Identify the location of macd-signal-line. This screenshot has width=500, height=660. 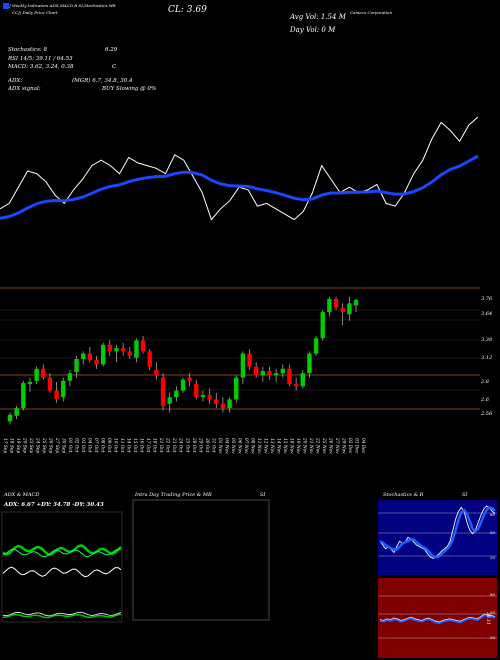
(62, 616).